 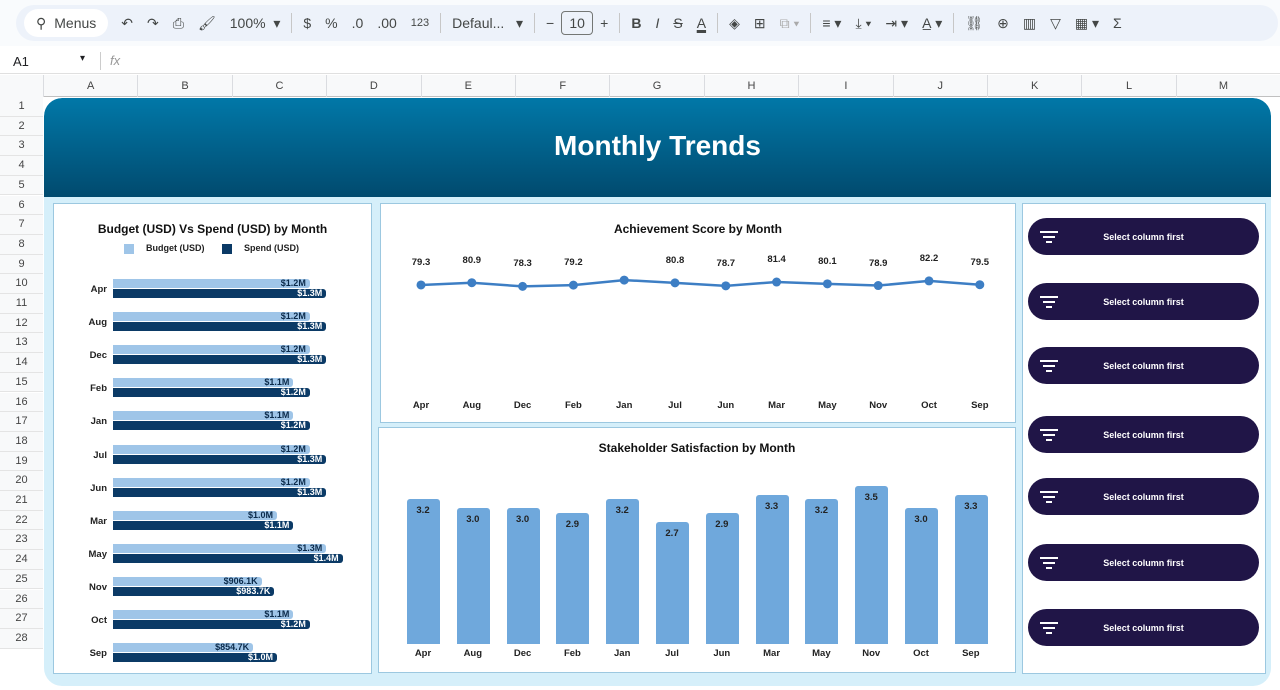 I want to click on column-header-D: D, so click(x=373, y=86).